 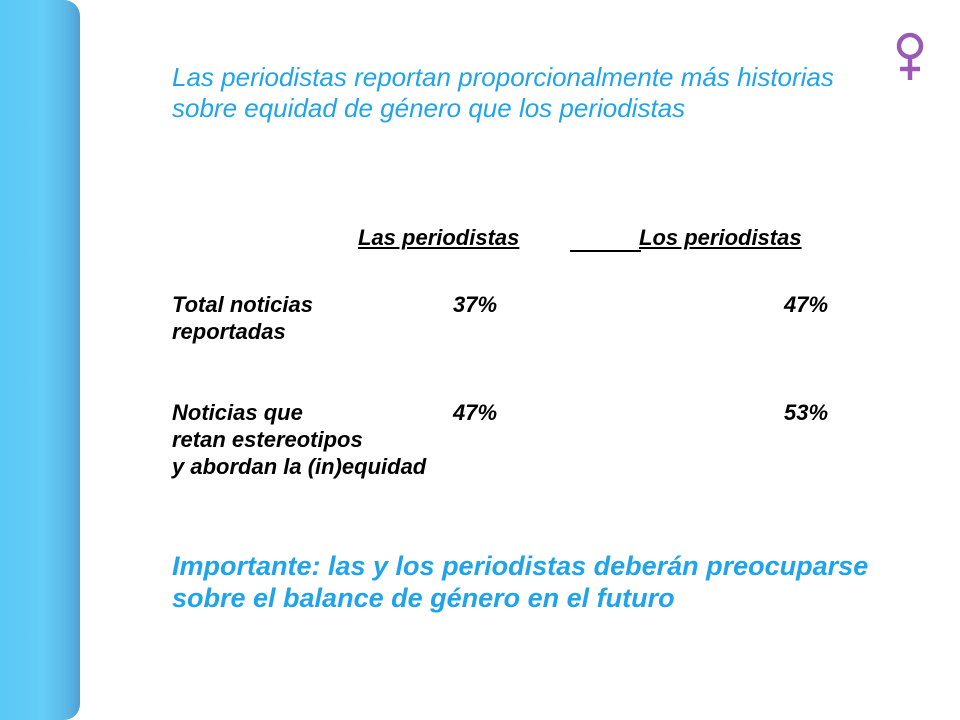 What do you see at coordinates (242, 318) in the screenshot?
I see `row-label-text: Total noticias reportadas` at bounding box center [242, 318].